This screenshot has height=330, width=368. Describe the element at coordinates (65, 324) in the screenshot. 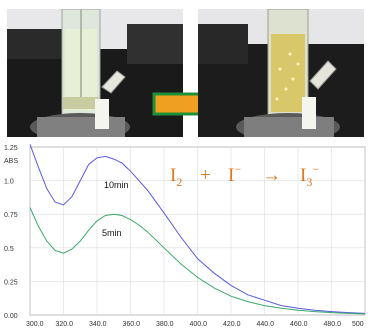

I see `x-tick-label: 320.0` at that location.